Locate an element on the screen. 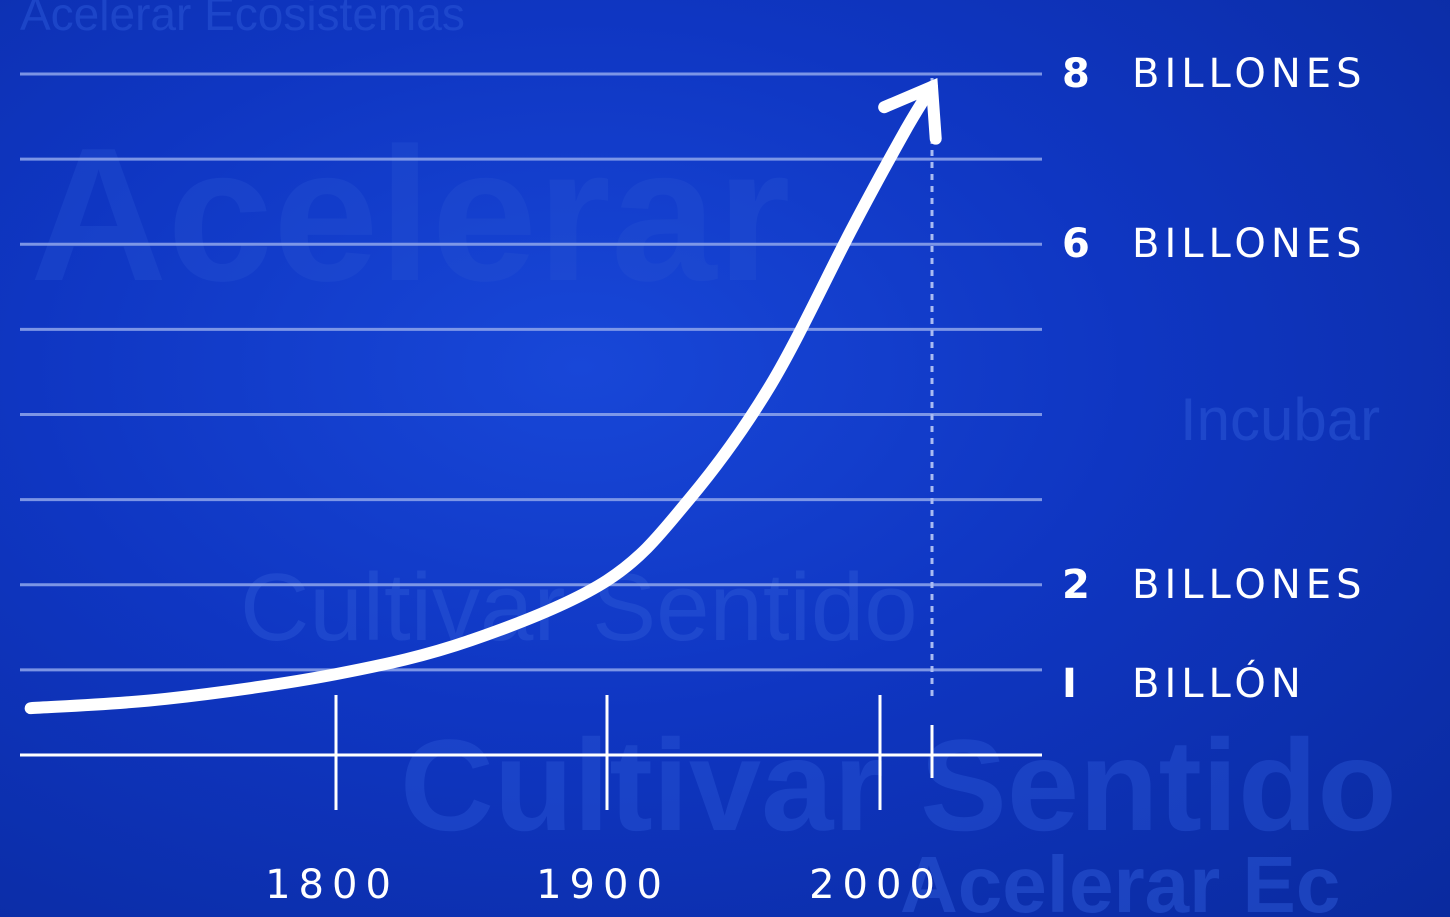  y-tick-label: 6 BILLONES is located at coordinates (1214, 244).